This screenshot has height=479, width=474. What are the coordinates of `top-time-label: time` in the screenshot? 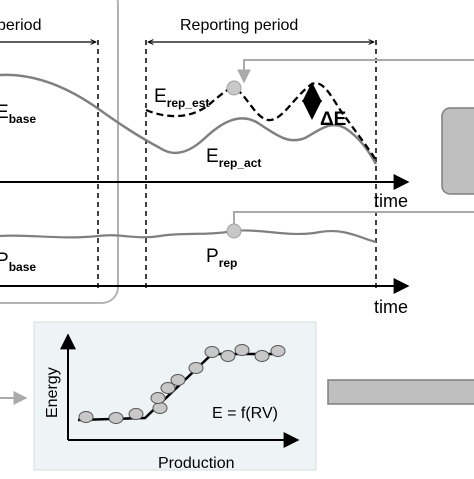 It's located at (391, 201).